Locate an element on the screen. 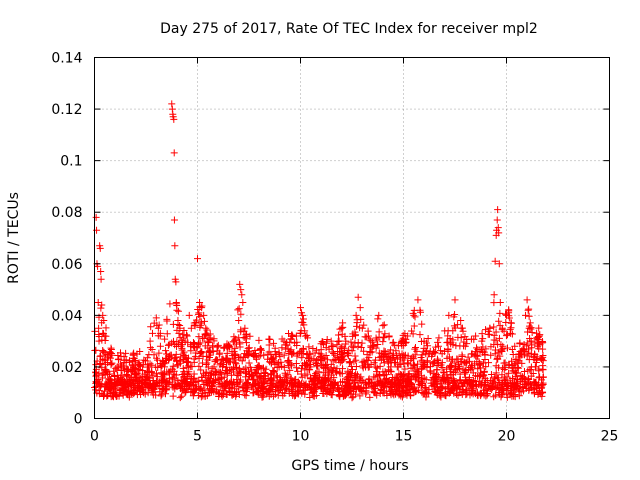  x-axis-label: GPS time / hours is located at coordinates (349, 466).